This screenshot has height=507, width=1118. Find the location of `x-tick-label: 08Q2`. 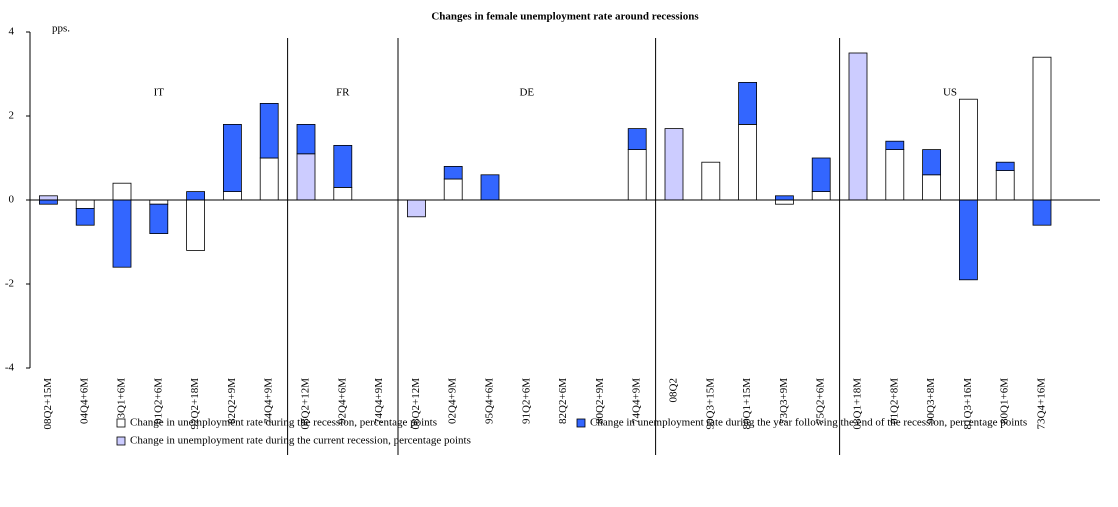

x-tick-label: 08Q2 is located at coordinates (674, 390).